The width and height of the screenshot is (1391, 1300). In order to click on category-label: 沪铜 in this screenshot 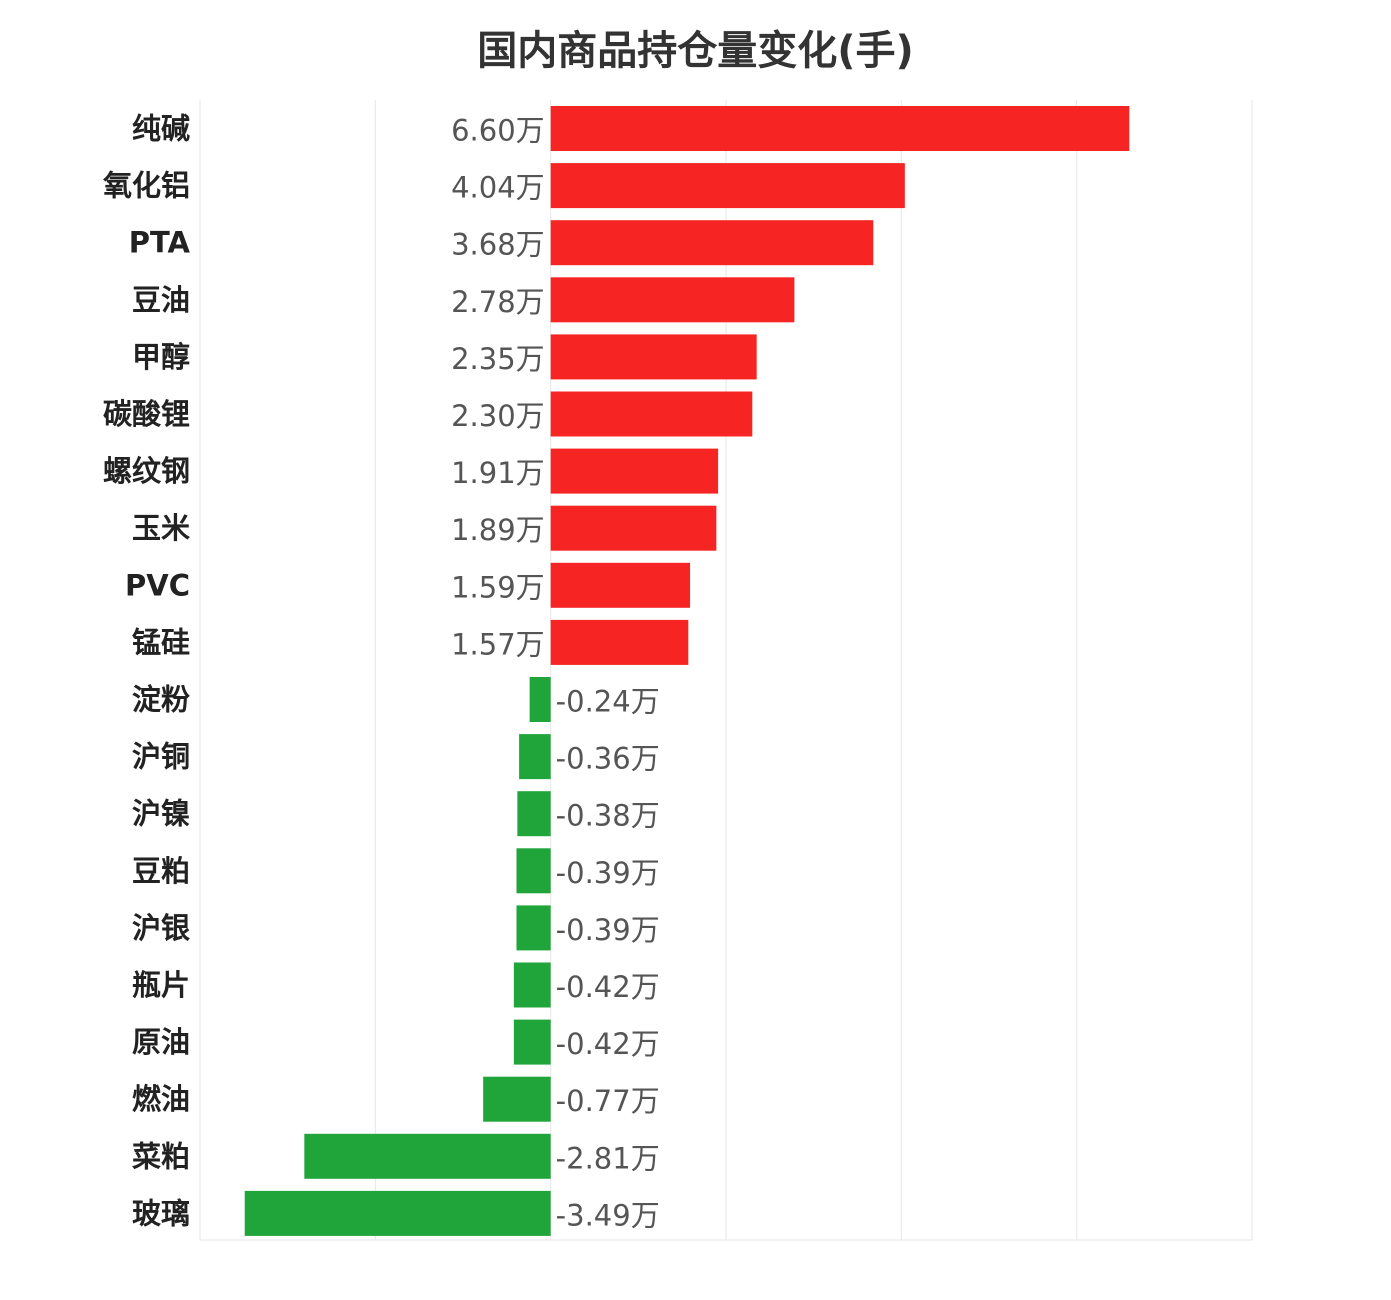, I will do `click(161, 757)`.